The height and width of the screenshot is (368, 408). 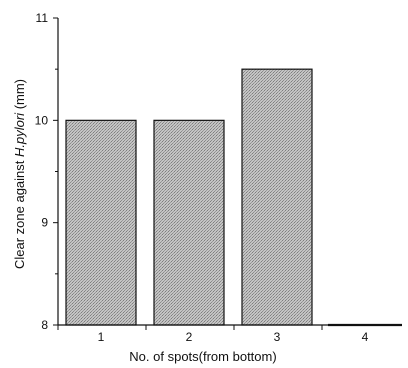 What do you see at coordinates (19, 96) in the screenshot?
I see `y-axis-label-suffix: (mm)` at bounding box center [19, 96].